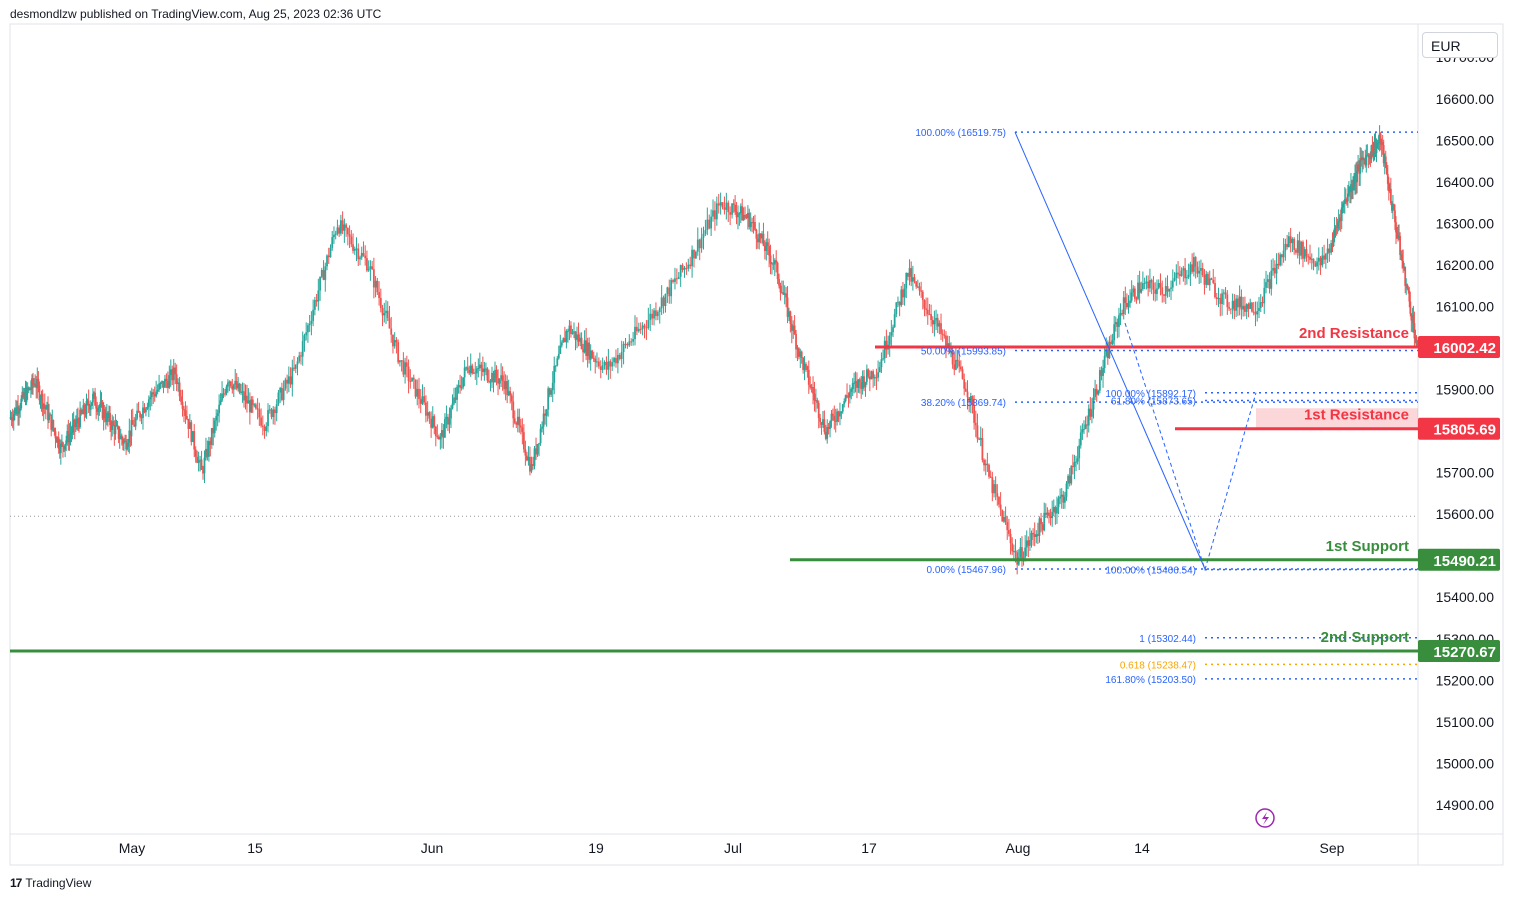 This screenshot has height=901, width=1514. Describe the element at coordinates (1460, 45) in the screenshot. I see `currency-button: EUR` at that location.